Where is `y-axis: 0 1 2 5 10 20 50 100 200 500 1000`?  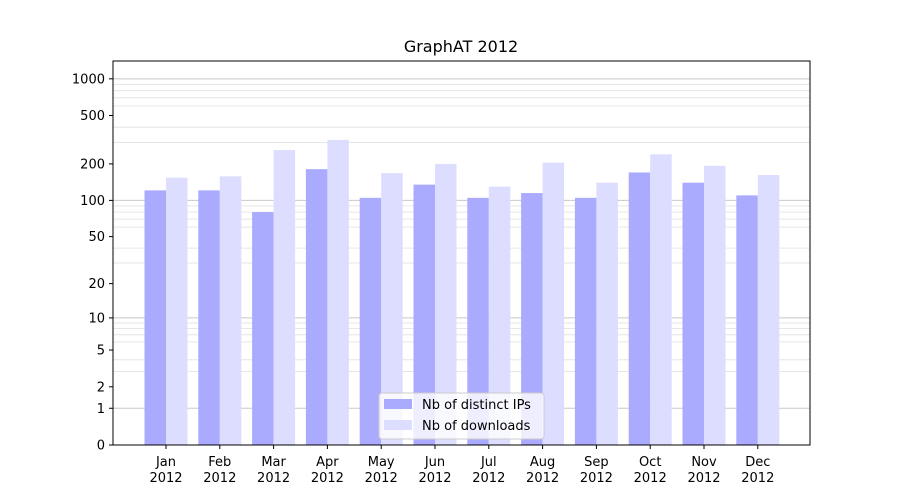
y-axis: 0 1 2 5 10 20 50 100 200 500 1000 is located at coordinates (92, 263).